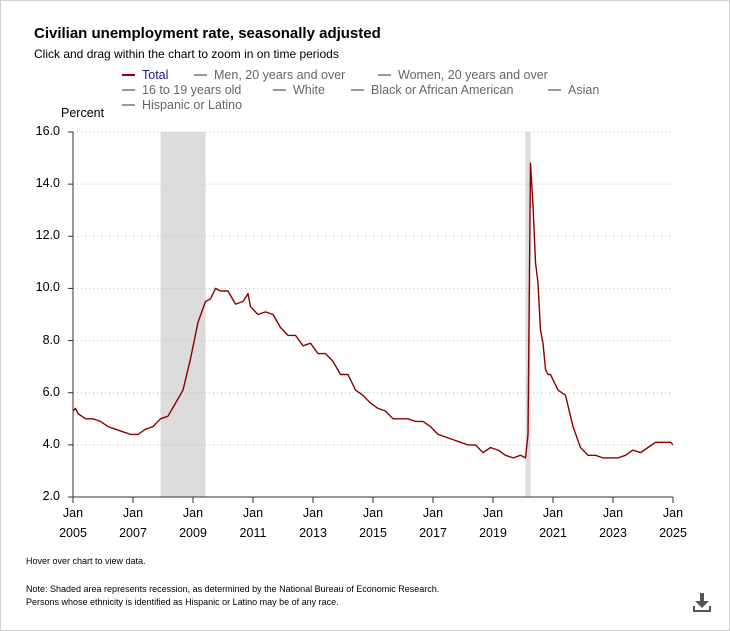 This screenshot has height=631, width=730. I want to click on x-tick-year: 2011, so click(253, 533).